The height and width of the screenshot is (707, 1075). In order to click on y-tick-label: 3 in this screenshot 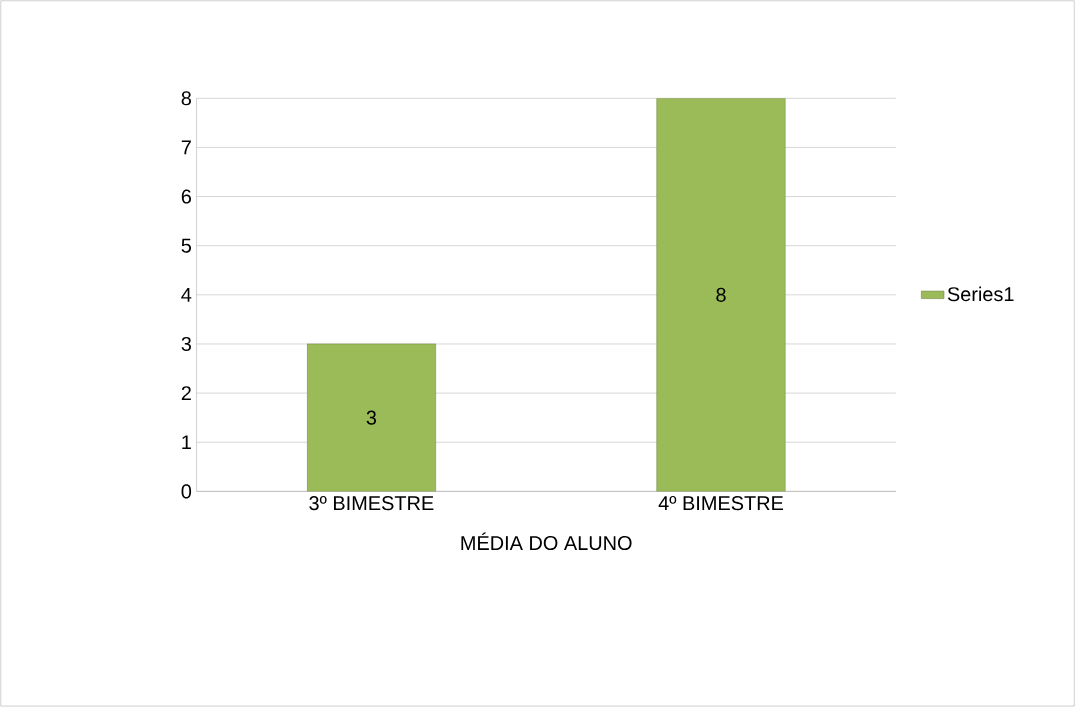, I will do `click(186, 344)`.